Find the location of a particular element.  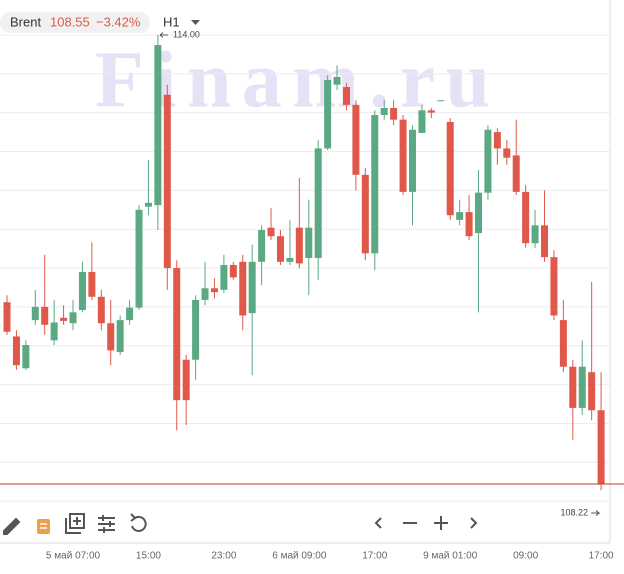

annotation-label: 108.22 is located at coordinates (574, 512).